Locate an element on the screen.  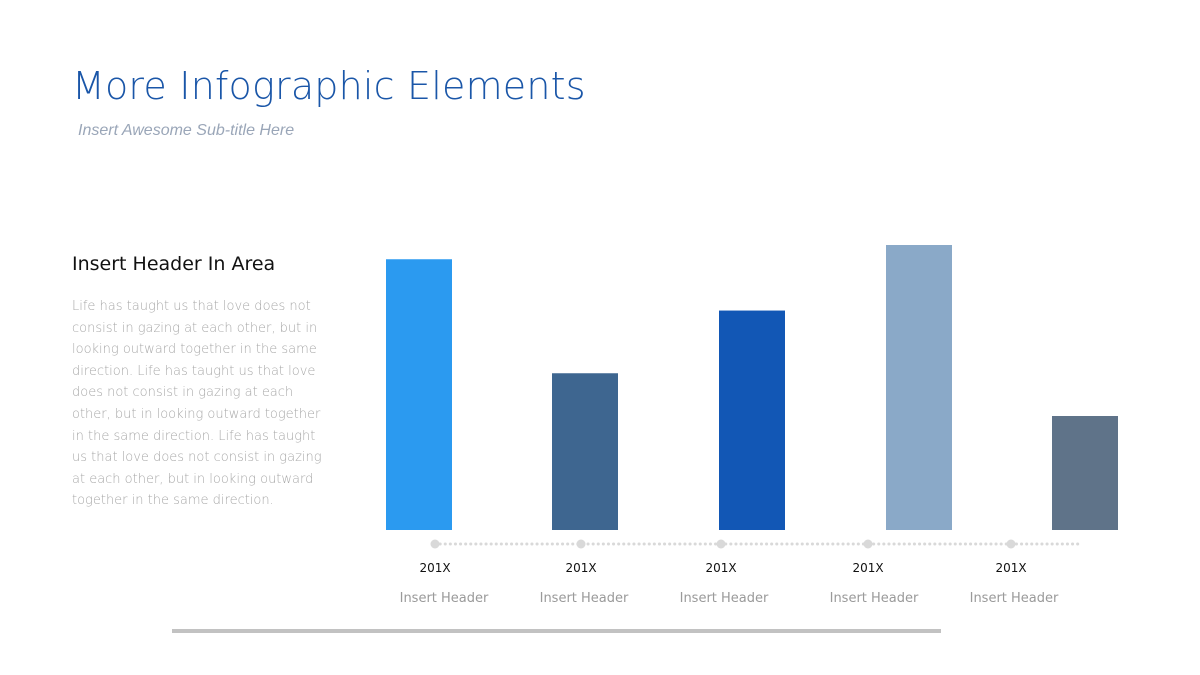
category-caption-2: Insert Header is located at coordinates (584, 598).